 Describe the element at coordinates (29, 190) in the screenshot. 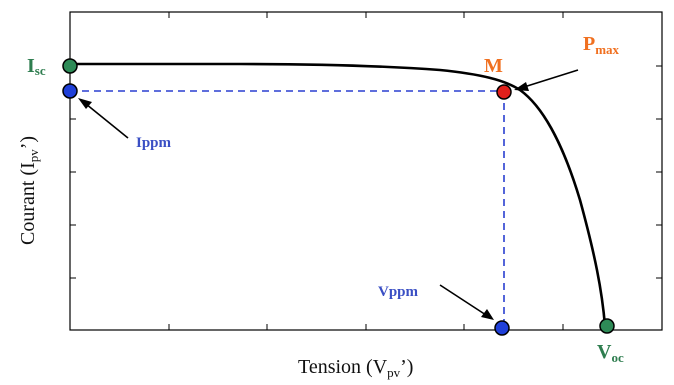

I see `y-axis-title: Courant (Ipv’)` at that location.